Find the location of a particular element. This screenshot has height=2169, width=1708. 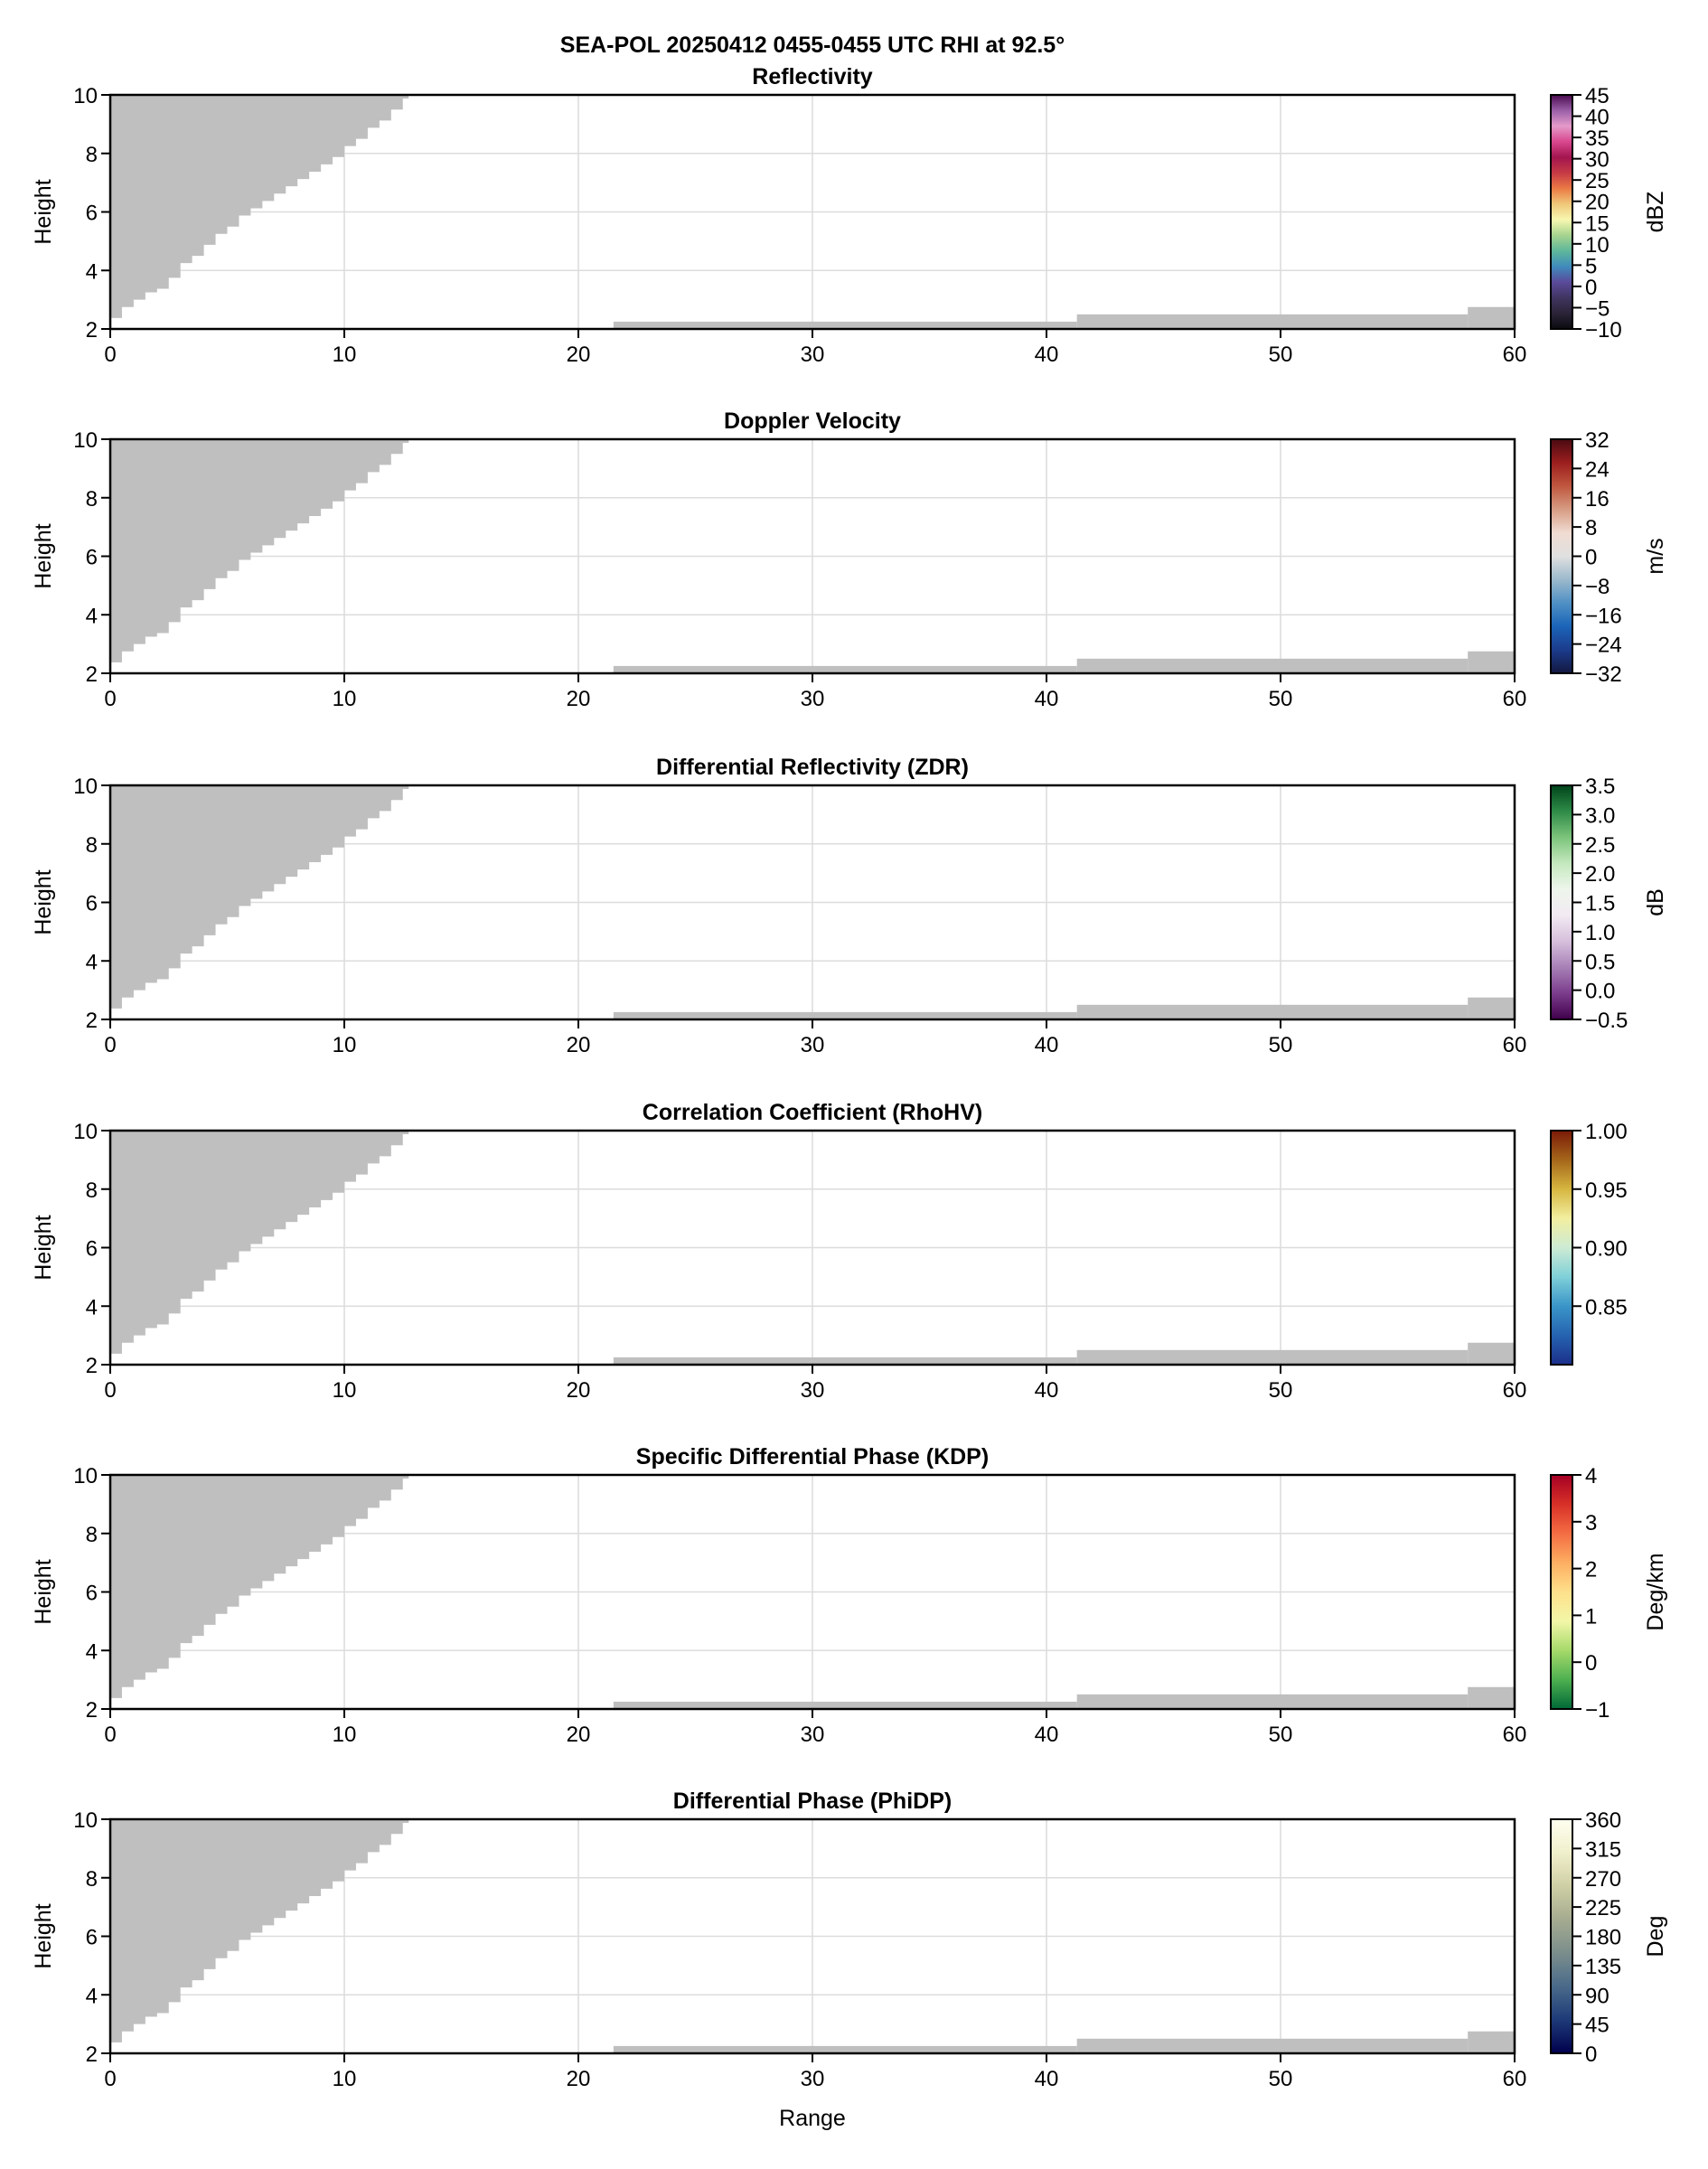

colorbar-tick-label: 40 is located at coordinates (1597, 118).